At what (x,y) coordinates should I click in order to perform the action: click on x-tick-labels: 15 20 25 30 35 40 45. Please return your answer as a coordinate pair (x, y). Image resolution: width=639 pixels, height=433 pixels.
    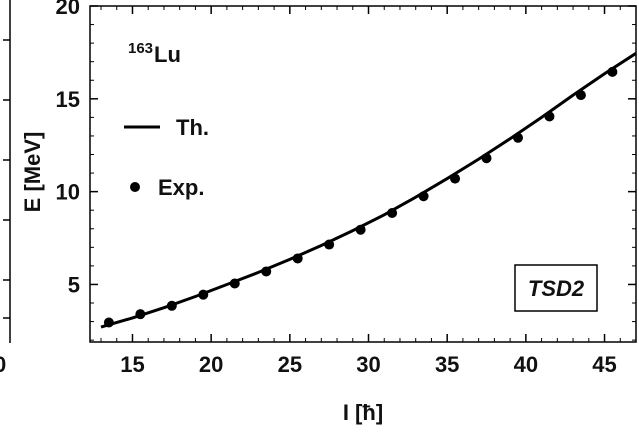
    Looking at the image, I should click on (368, 364).